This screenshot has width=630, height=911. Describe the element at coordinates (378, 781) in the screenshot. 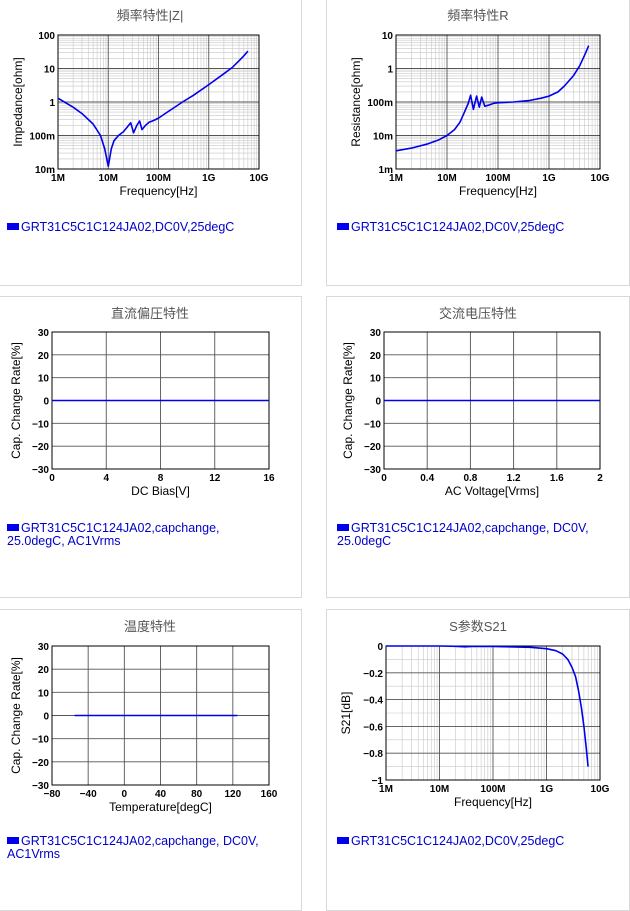

I see `y-tick-label: −1` at that location.